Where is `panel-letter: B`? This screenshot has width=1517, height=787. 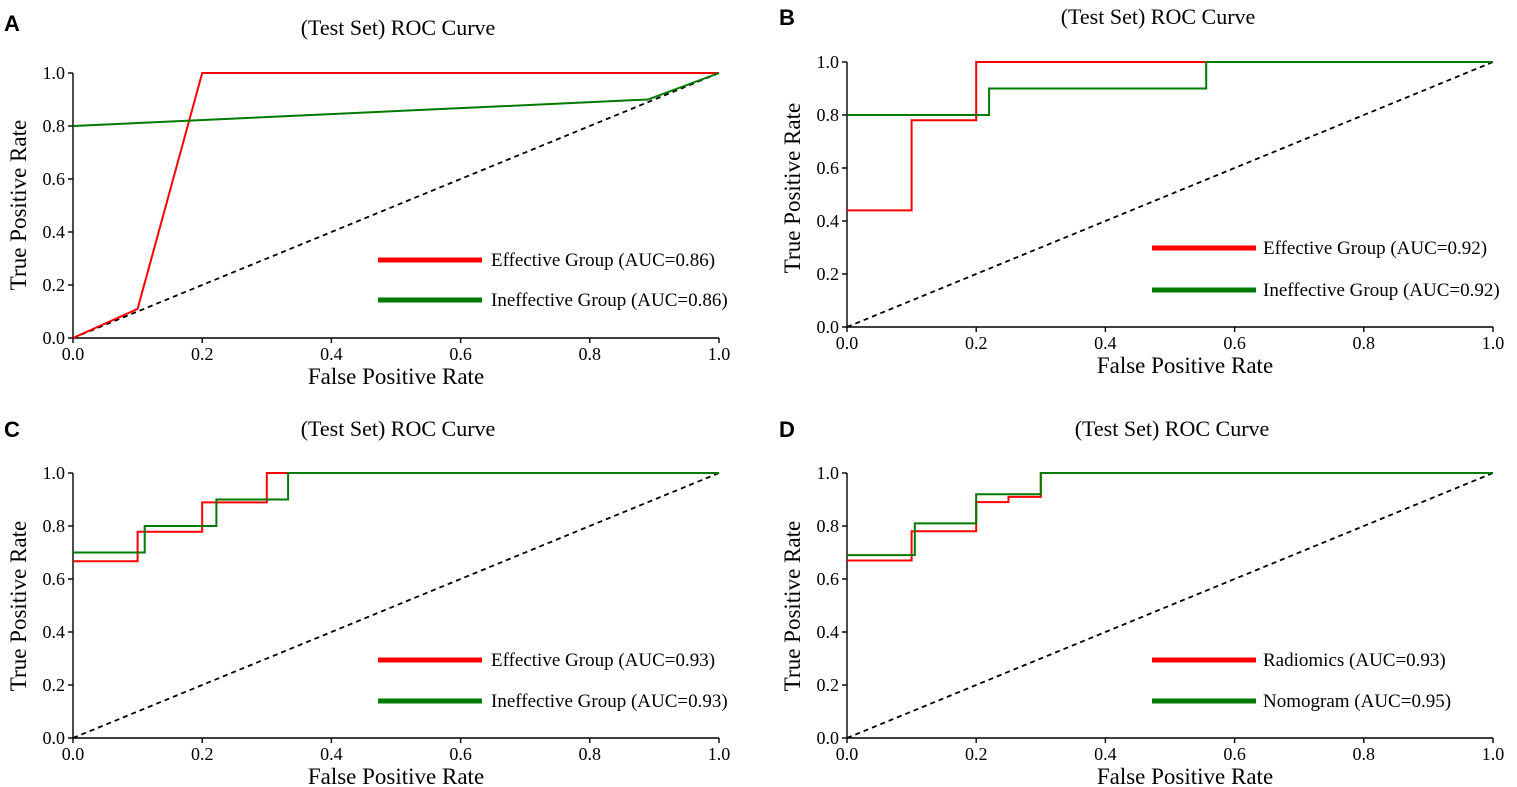 panel-letter: B is located at coordinates (787, 17).